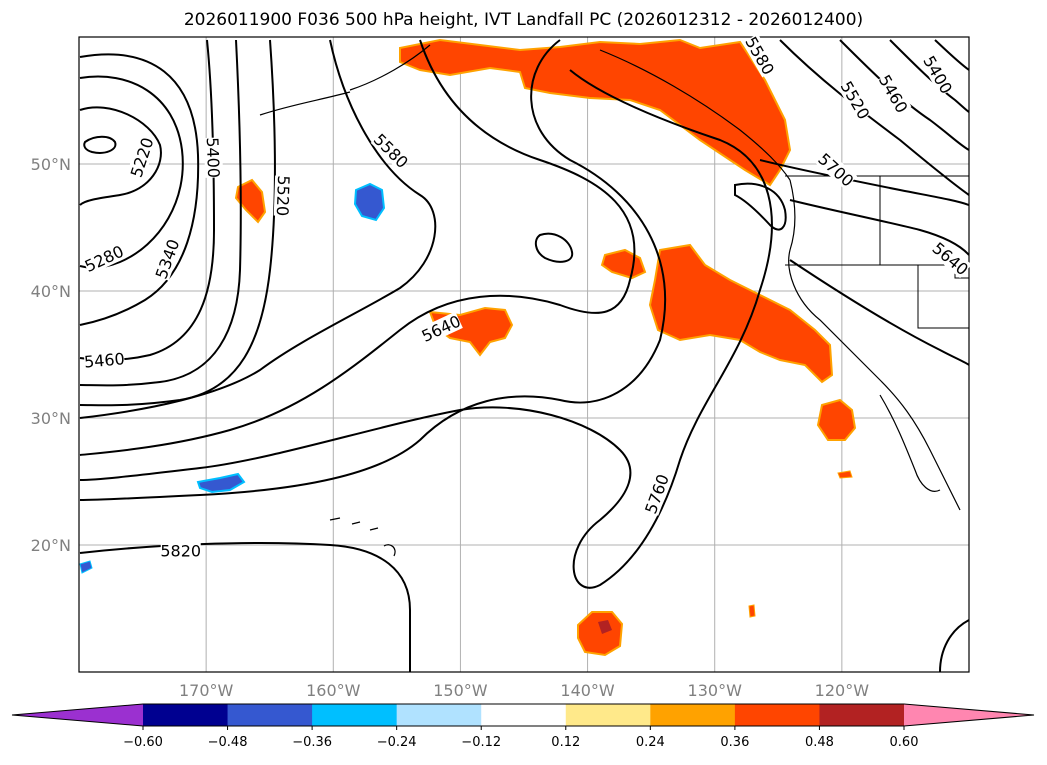 This screenshot has width=1047, height=765. I want to click on ivt-region-date-line, so click(250, 201).